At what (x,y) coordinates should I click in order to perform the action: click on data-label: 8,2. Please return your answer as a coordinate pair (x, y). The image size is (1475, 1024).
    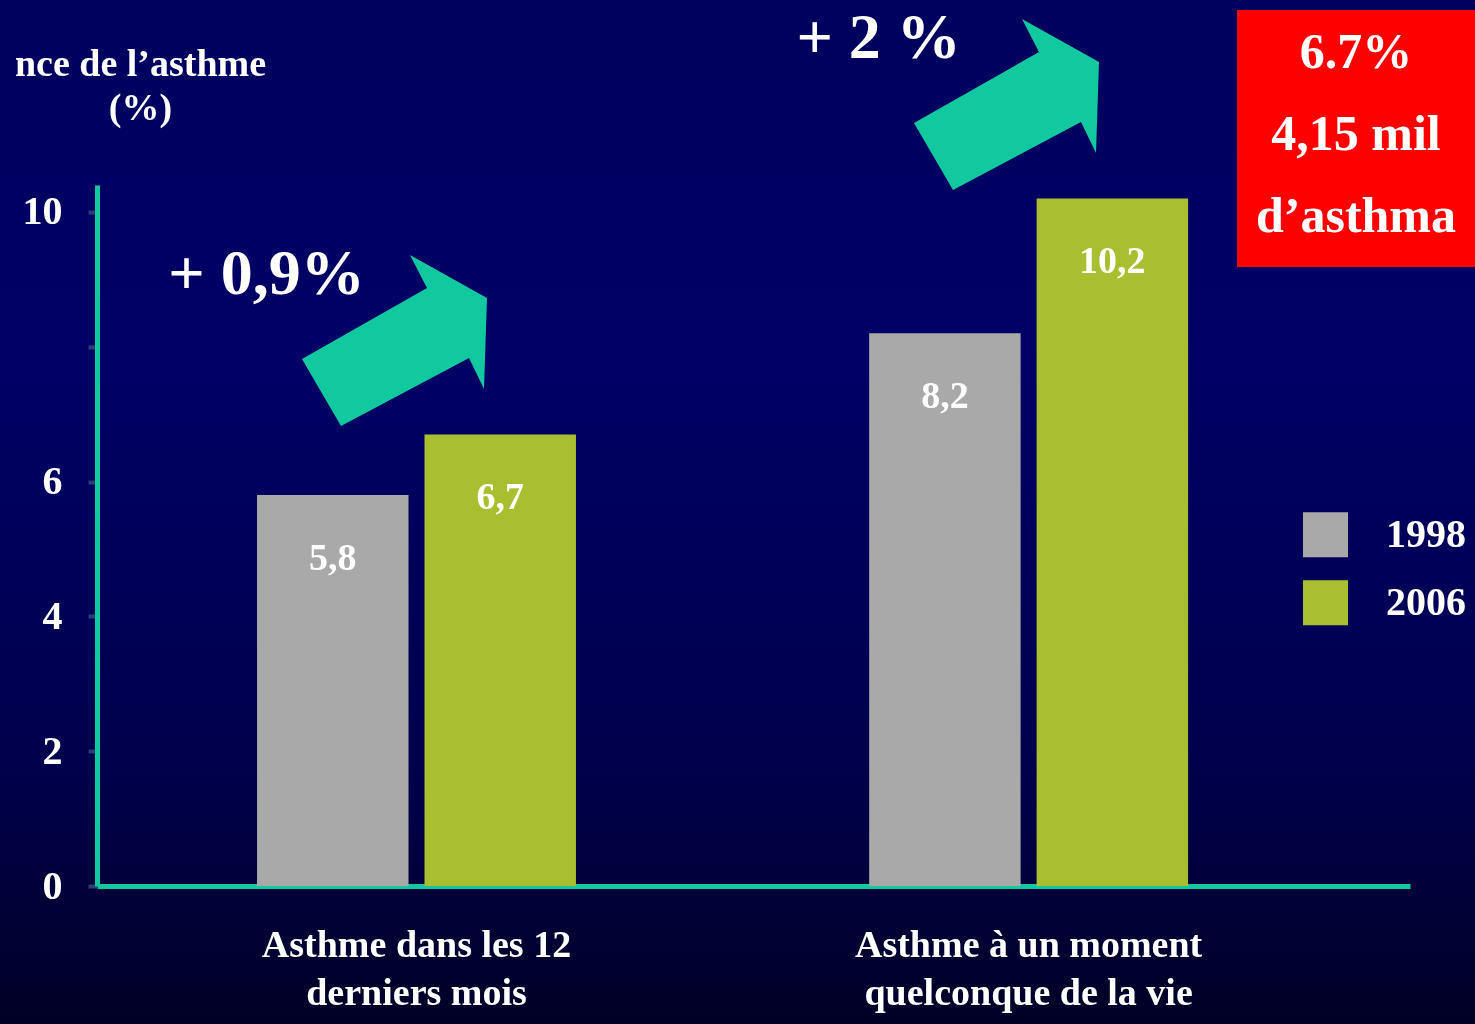
    Looking at the image, I should click on (945, 395).